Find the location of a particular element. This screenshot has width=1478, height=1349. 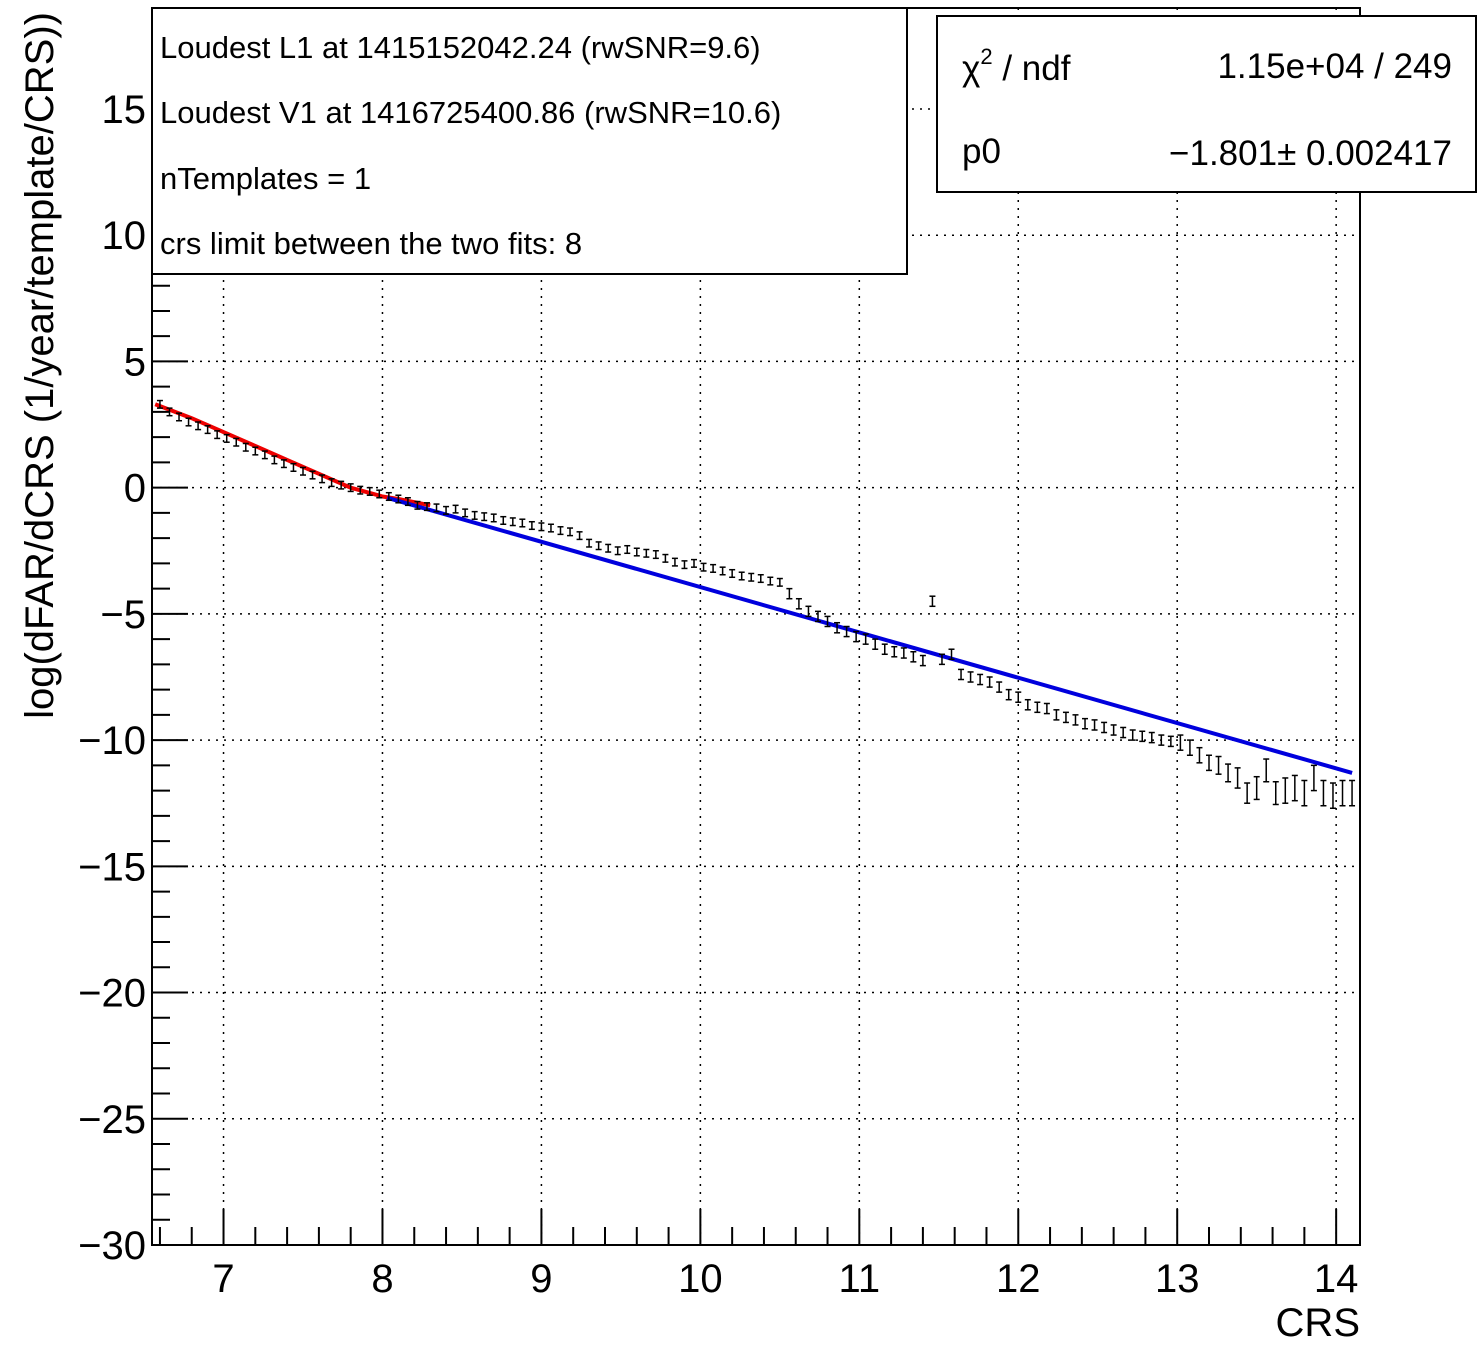

info-line-loudest-v1: Loudest V1 at 1416725400.86 (rwSNR=10.6) is located at coordinates (470, 112).